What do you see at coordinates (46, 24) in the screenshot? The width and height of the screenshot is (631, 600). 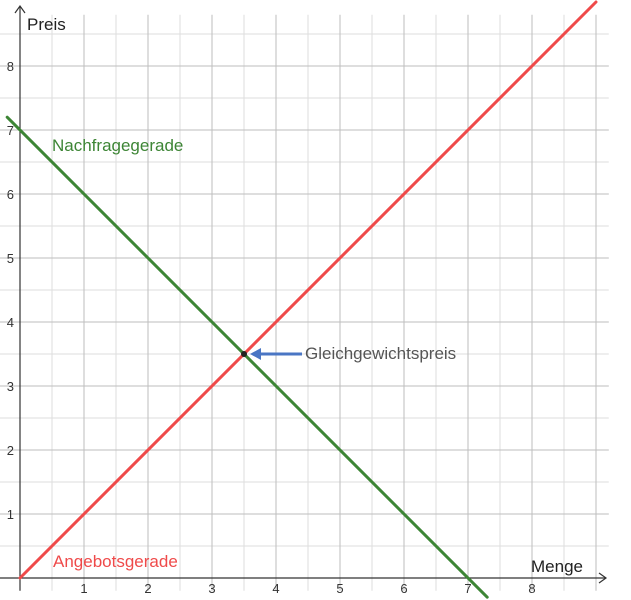 I see `y-axis-label: Preis` at bounding box center [46, 24].